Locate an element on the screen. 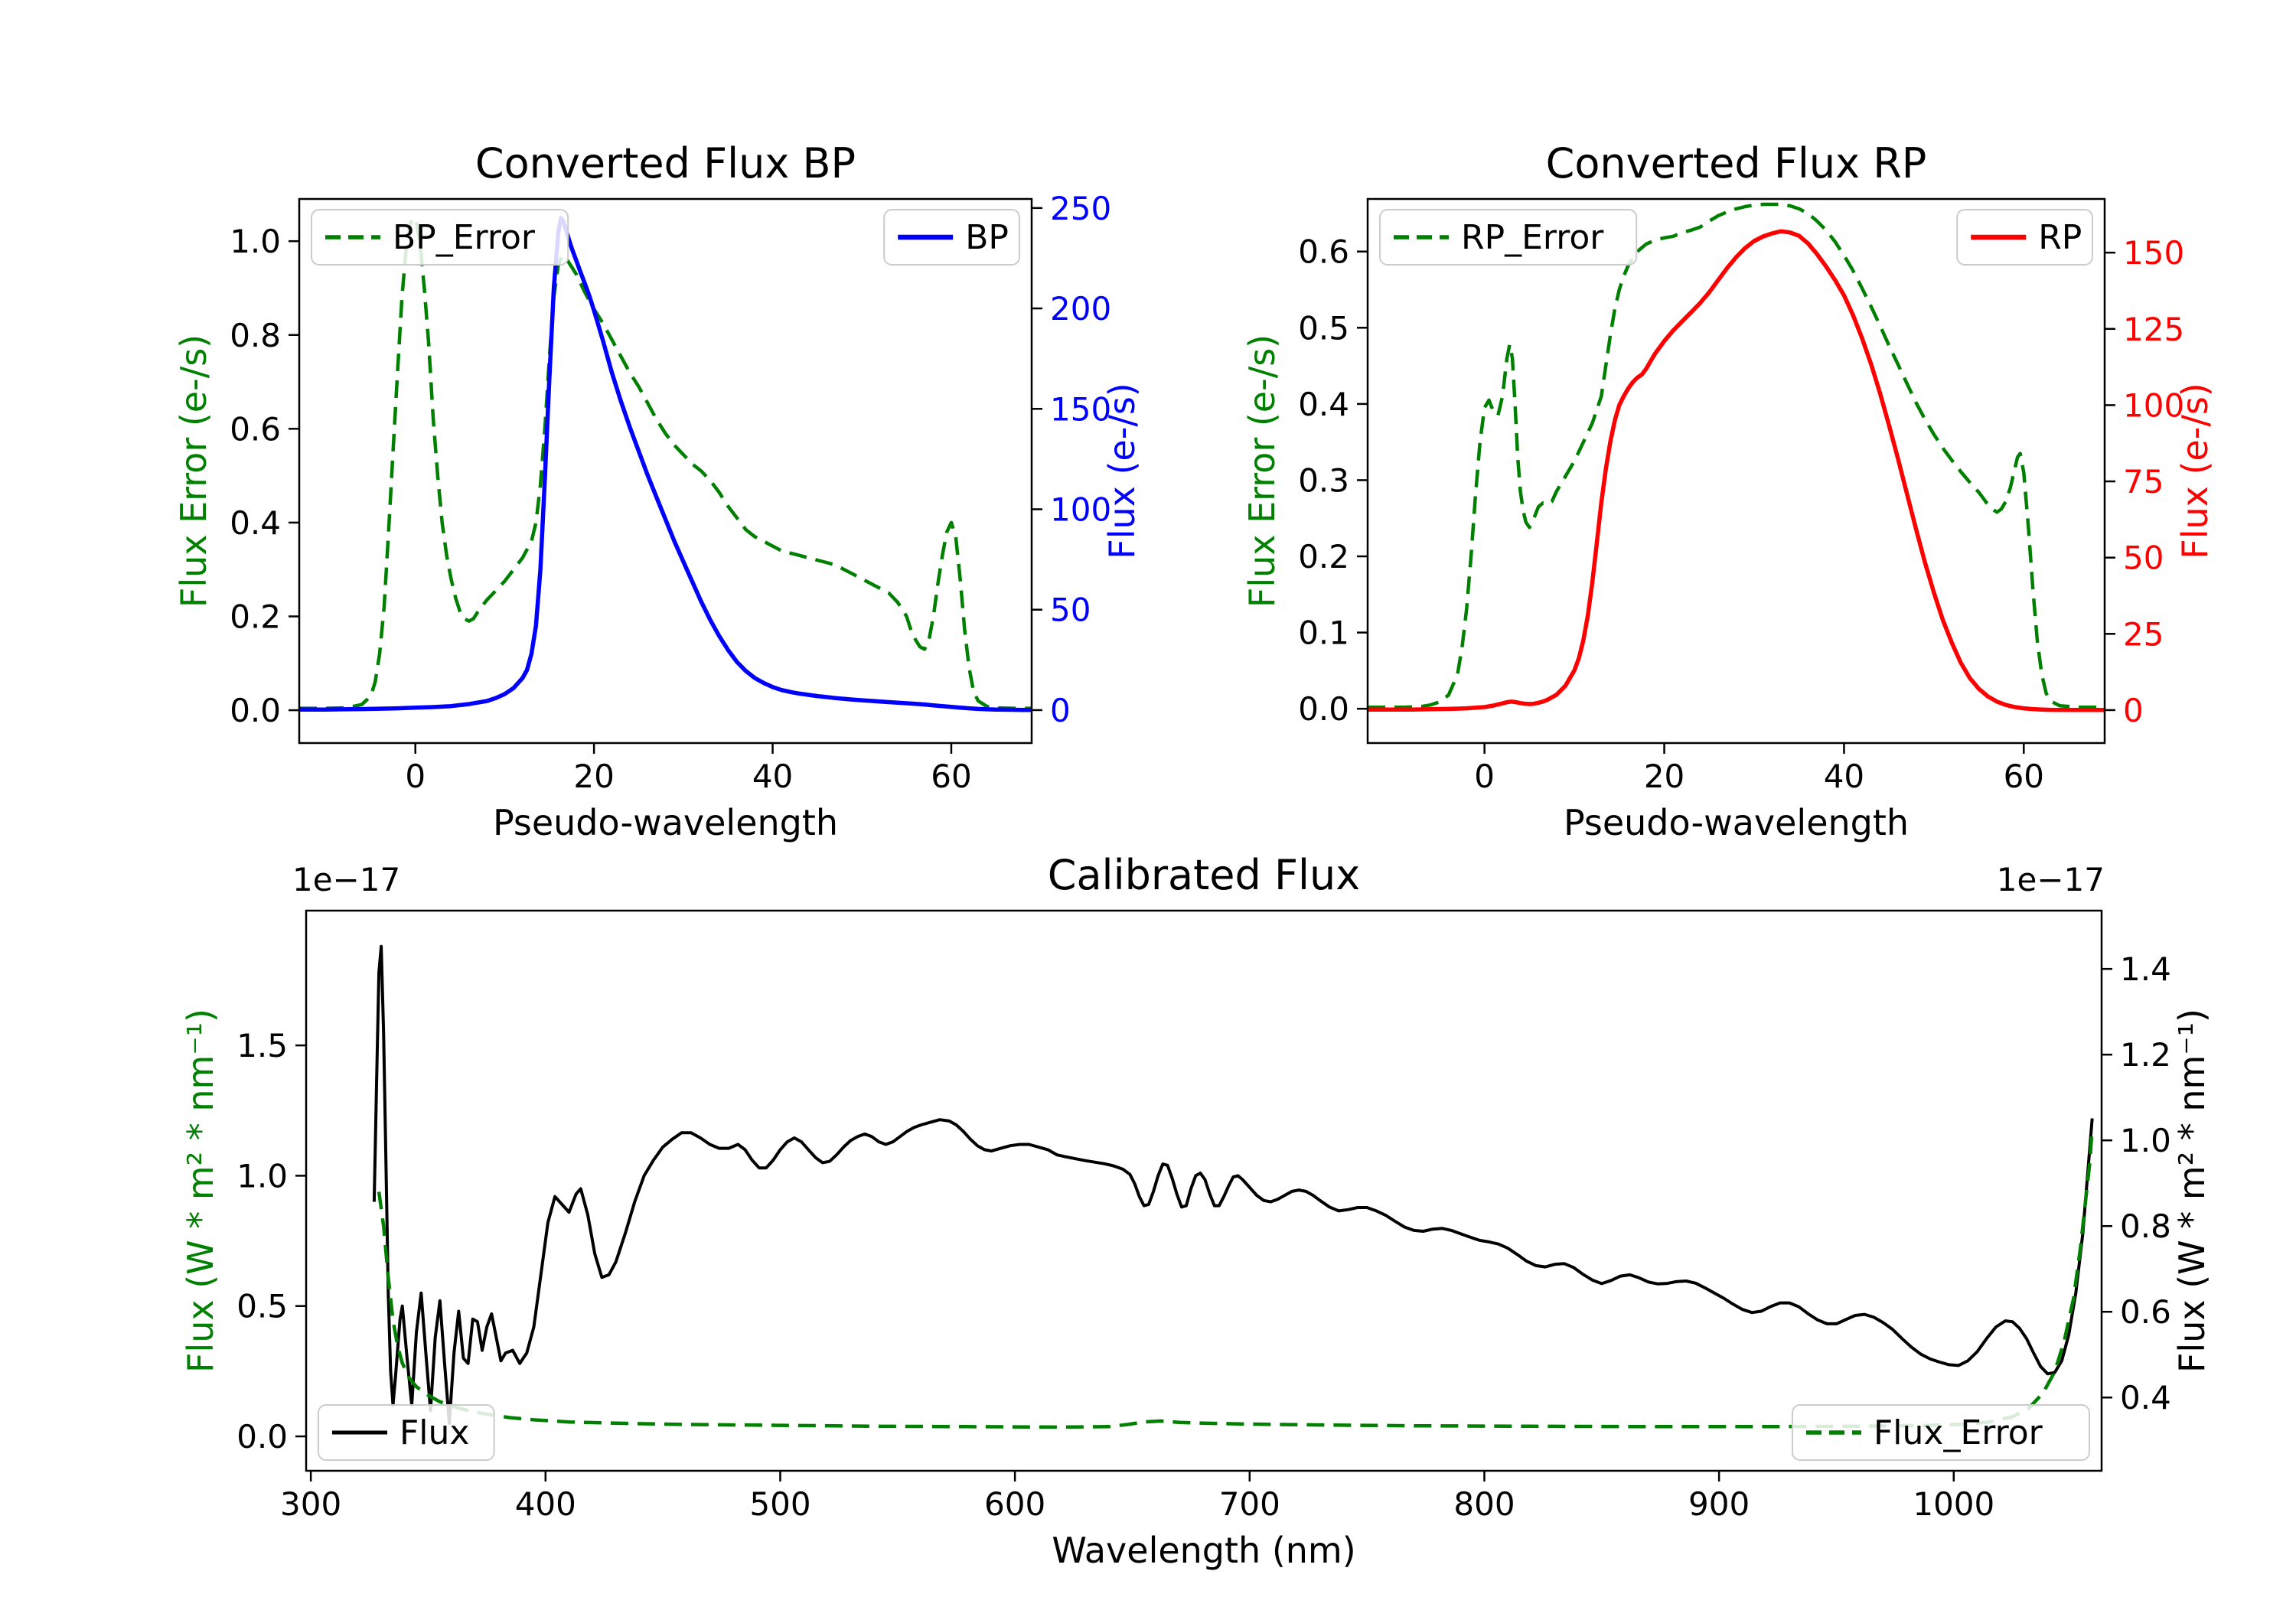 The width and height of the screenshot is (2296, 1607). y-tick-label-right: 75 is located at coordinates (2143, 482).